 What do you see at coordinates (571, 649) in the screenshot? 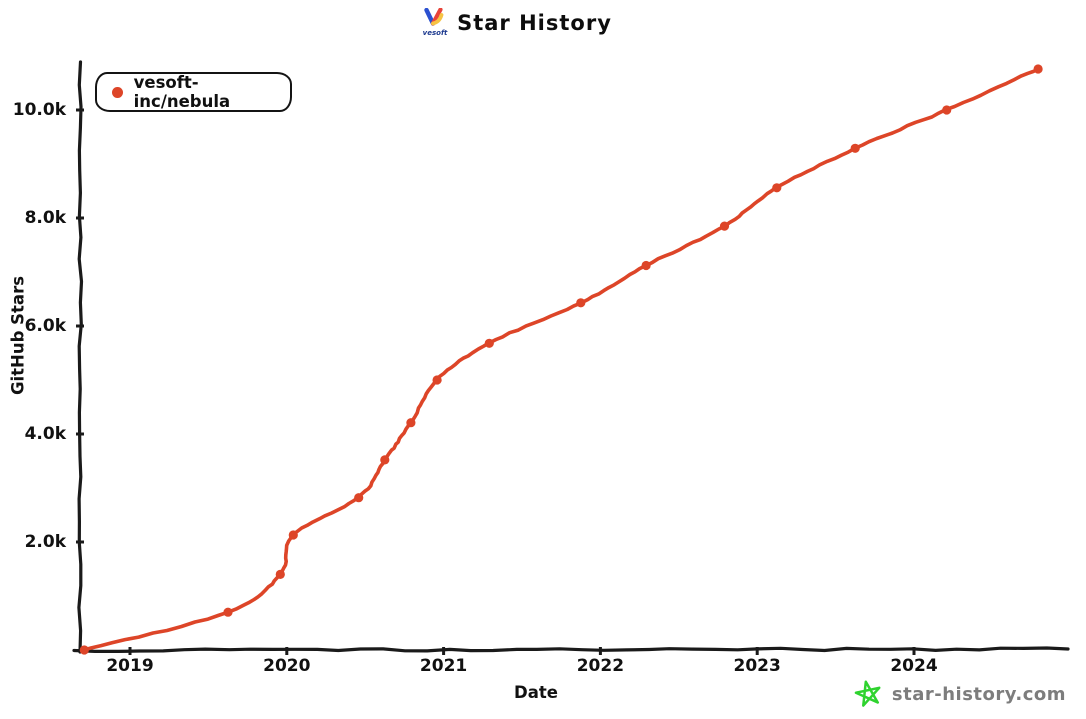
I see `x-axis-line` at bounding box center [571, 649].